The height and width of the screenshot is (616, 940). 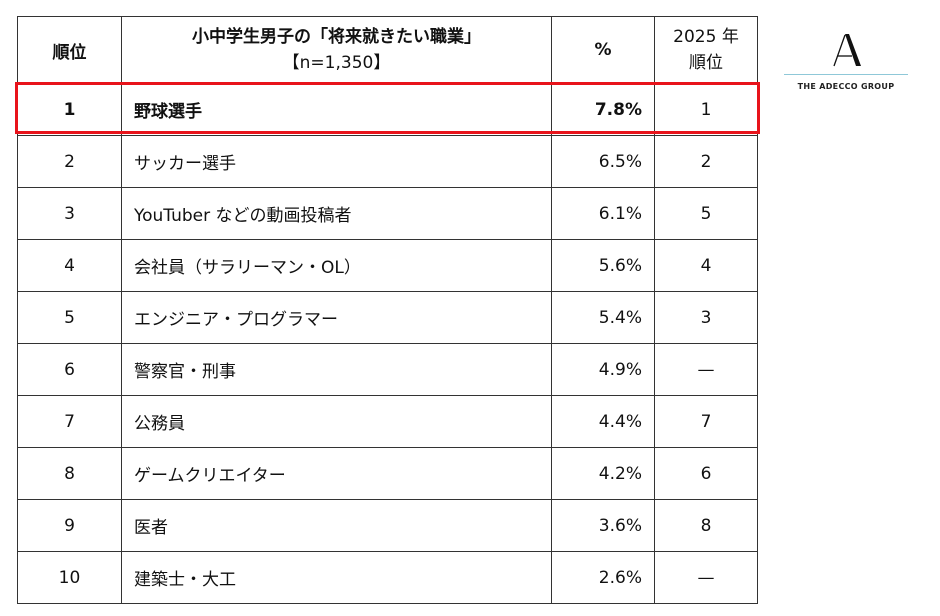 What do you see at coordinates (336, 525) in the screenshot?
I see `job-cell: 医者` at bounding box center [336, 525].